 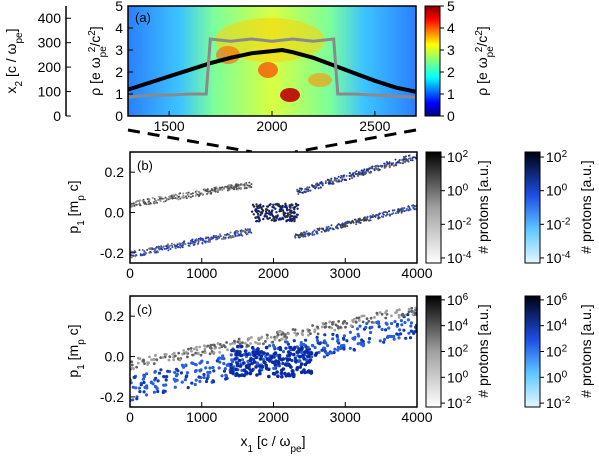 I want to click on panel-c-blue-colorbar-label: # protons [a.u.], so click(x=586, y=350).